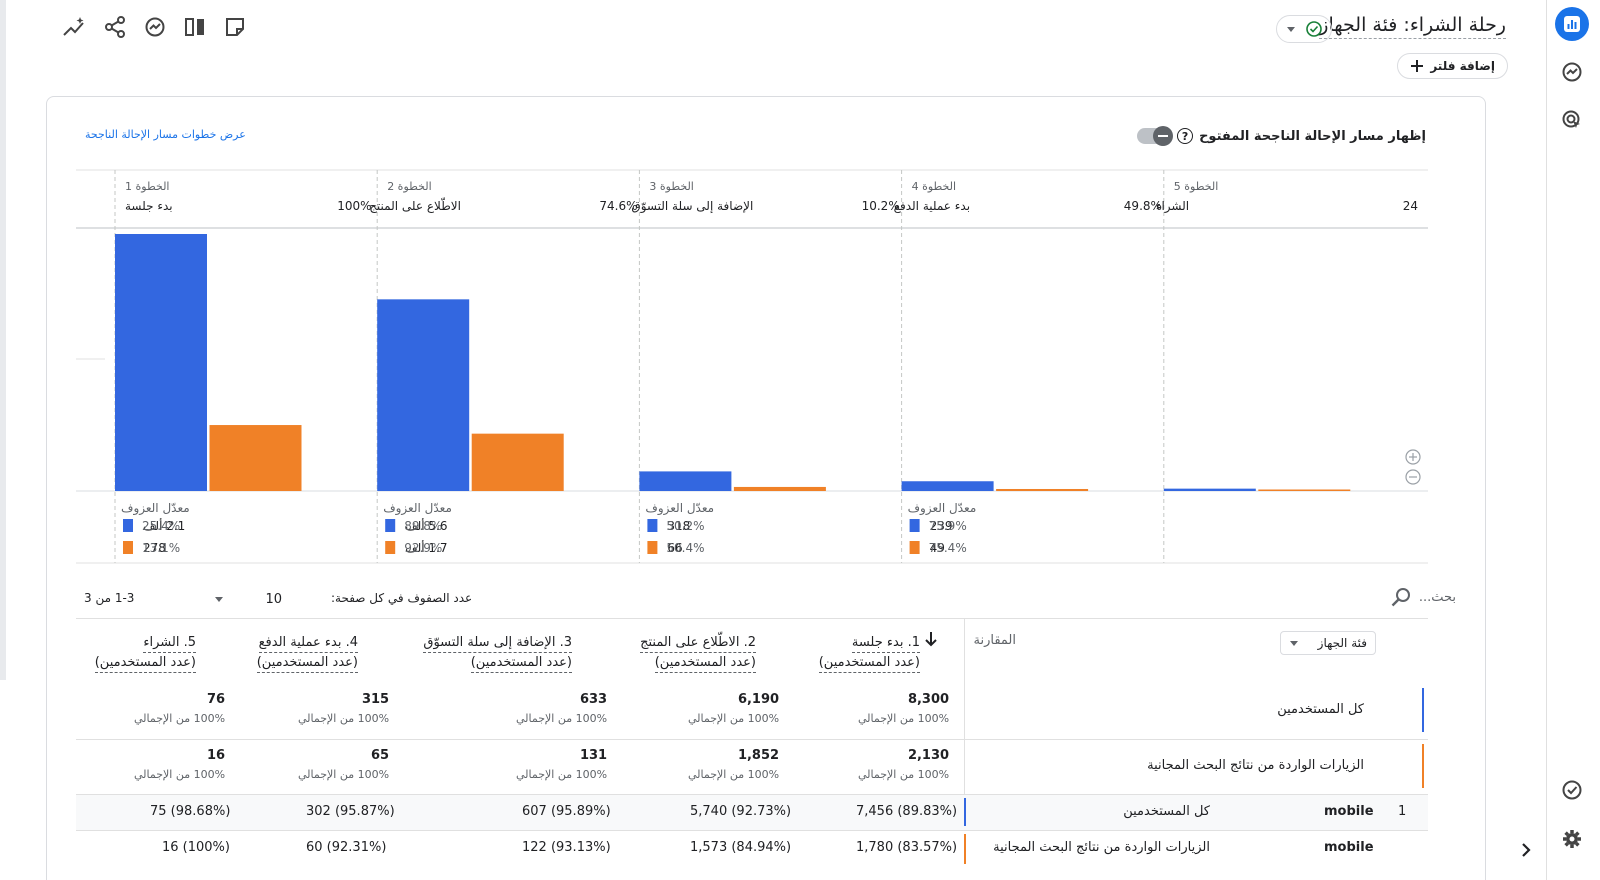 This screenshot has height=880, width=1600. What do you see at coordinates (741, 811) in the screenshot?
I see `table-cell: 5,740 (92.73%)` at bounding box center [741, 811].